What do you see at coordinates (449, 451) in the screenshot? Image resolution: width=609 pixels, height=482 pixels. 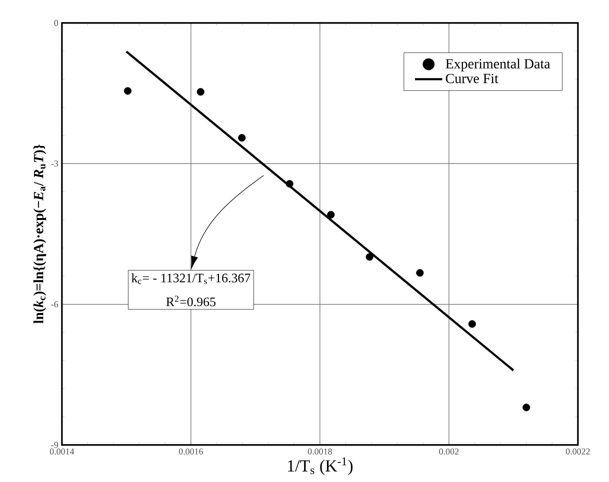 I see `x-tick-label: 0.002` at bounding box center [449, 451].